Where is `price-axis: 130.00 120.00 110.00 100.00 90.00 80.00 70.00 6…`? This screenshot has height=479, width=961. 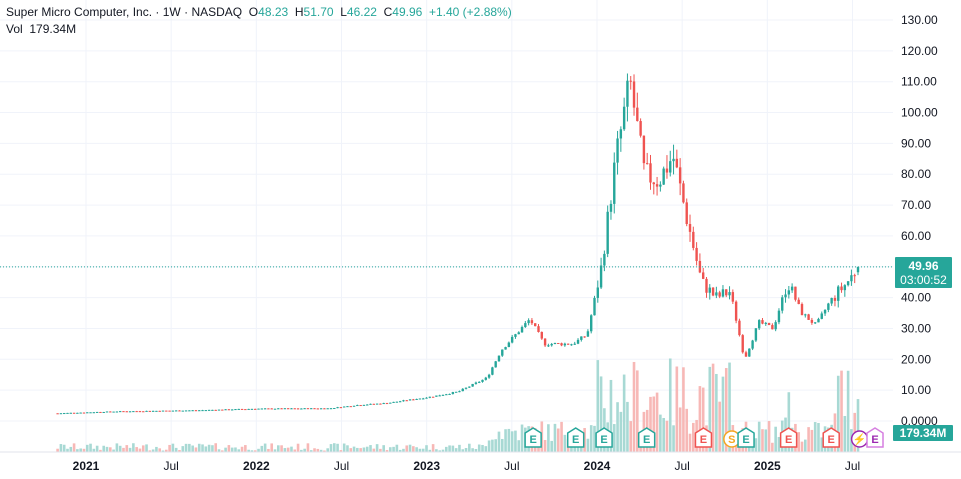
price-axis: 130.00 120.00 110.00 100.00 90.00 80.00 70.00 6… is located at coordinates (919, 220).